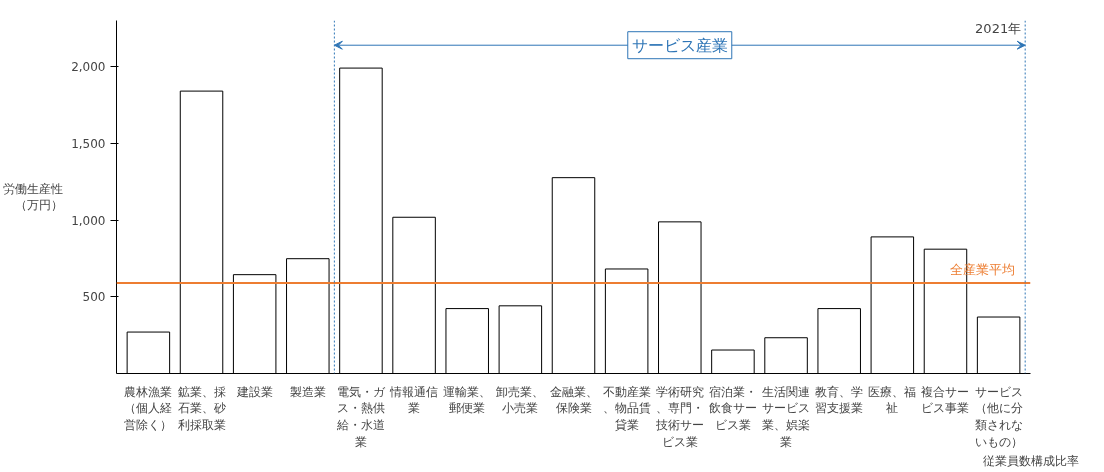 The width and height of the screenshot is (1104, 472). Describe the element at coordinates (732, 408) in the screenshot. I see `x-tick-label: 宿泊業・飲食サービス業` at that location.